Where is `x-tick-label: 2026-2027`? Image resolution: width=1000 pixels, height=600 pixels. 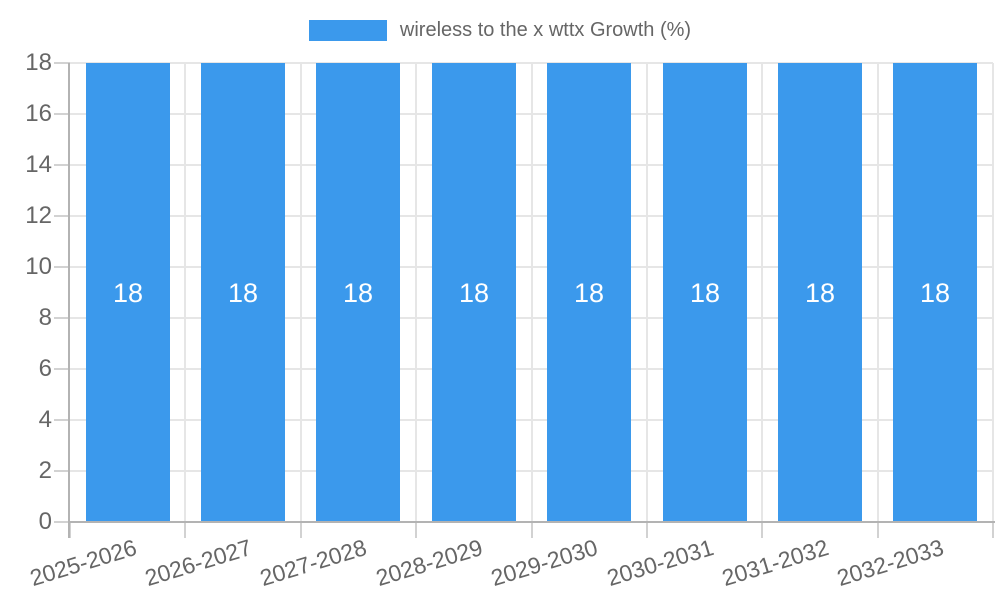 x-tick-label: 2026-2027 is located at coordinates (198, 563).